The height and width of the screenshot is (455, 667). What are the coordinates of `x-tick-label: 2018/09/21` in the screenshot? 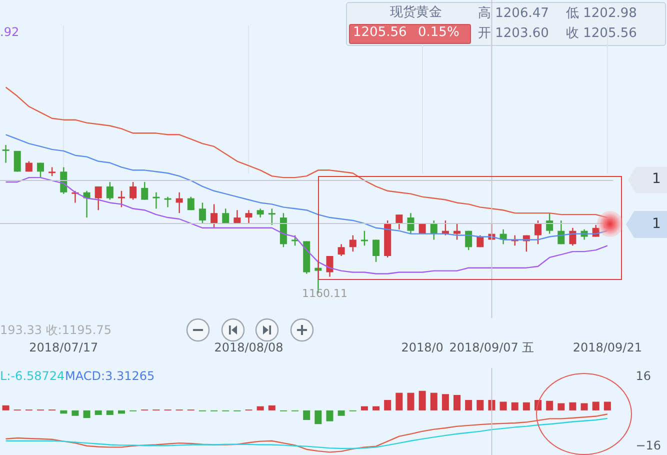 It's located at (607, 347).